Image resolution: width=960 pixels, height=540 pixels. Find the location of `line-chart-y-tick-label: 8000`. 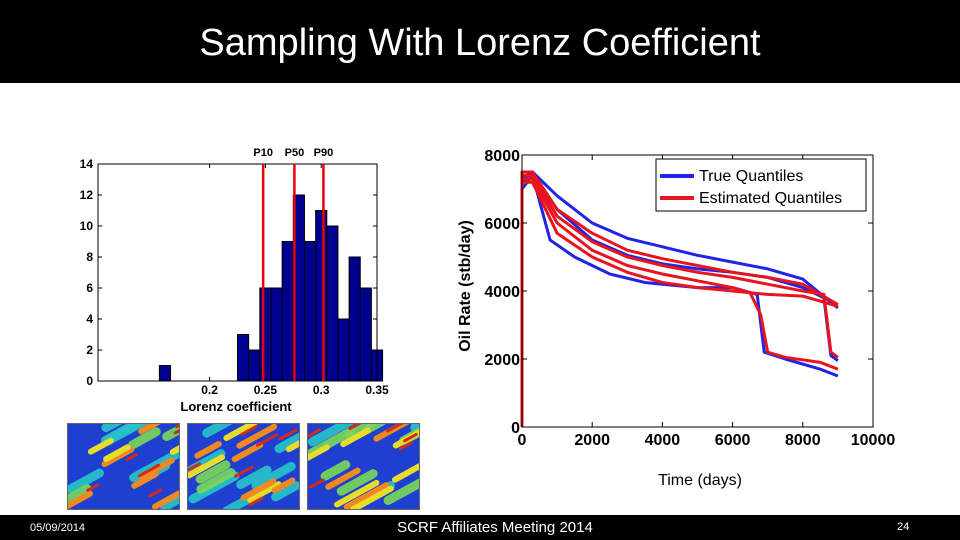

line-chart-y-tick-label: 8000 is located at coordinates (502, 156).